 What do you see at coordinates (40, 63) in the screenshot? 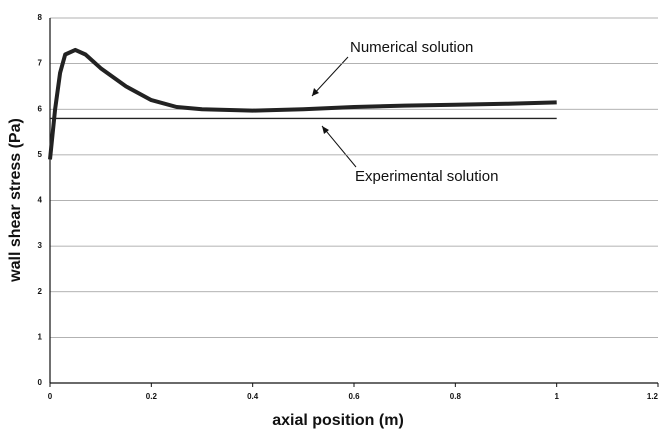
I see `y-tick-label: 7` at bounding box center [40, 63].